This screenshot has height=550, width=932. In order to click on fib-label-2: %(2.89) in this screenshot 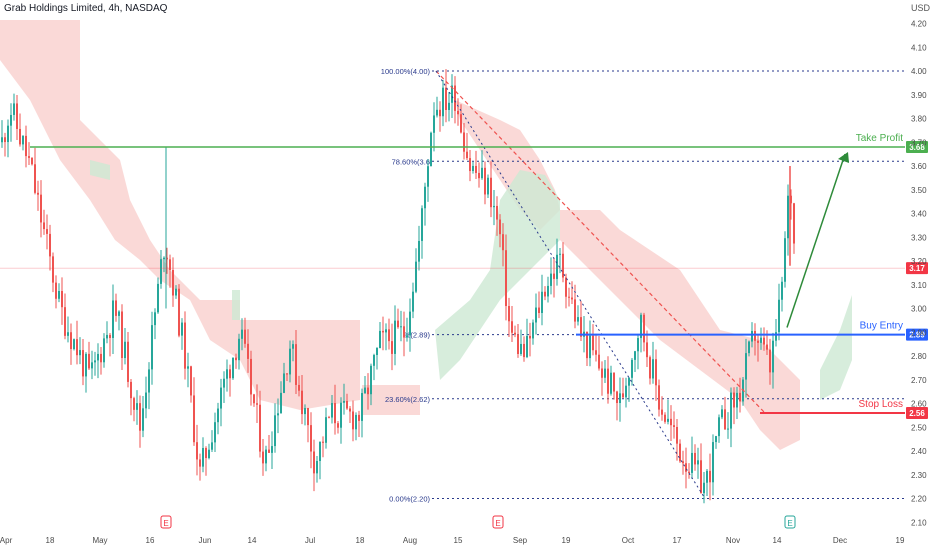, I will do `click(417, 335)`.